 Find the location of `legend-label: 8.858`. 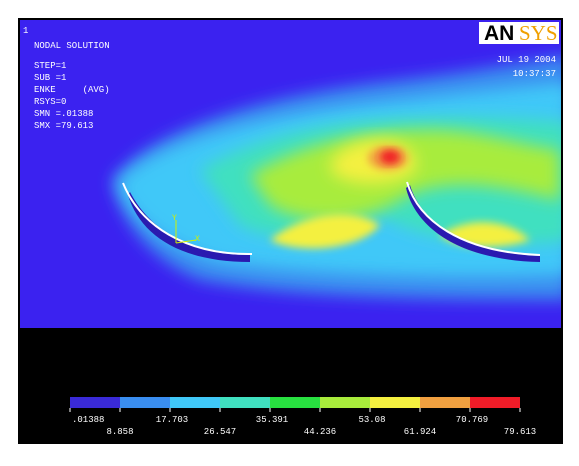

legend-label: 8.858 is located at coordinates (119, 432).